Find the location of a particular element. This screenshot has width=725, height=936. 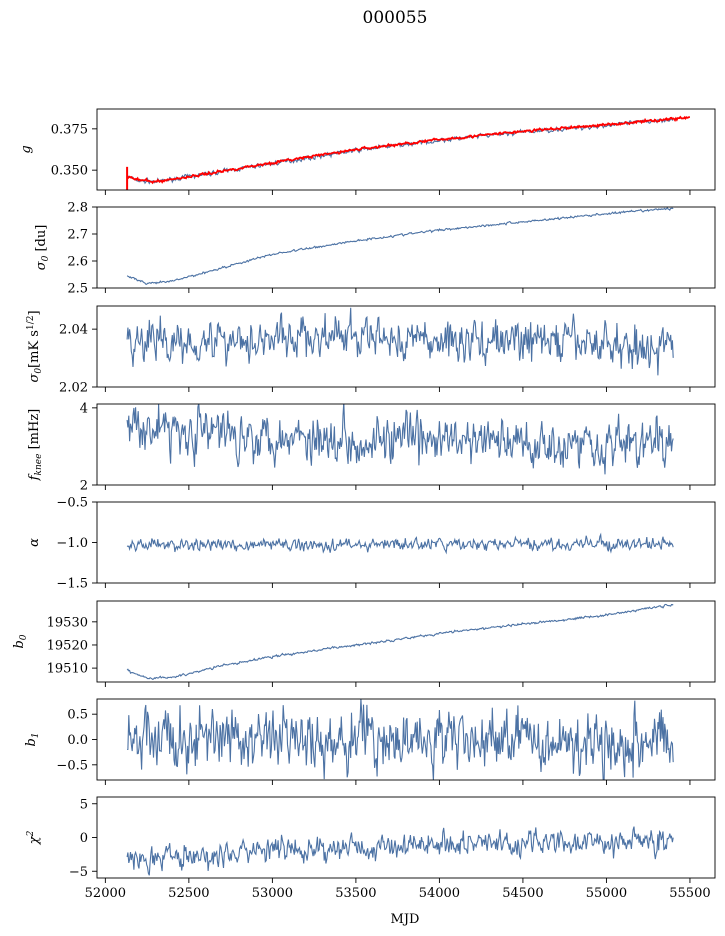

x-tick-label: 52000 is located at coordinates (105, 893).